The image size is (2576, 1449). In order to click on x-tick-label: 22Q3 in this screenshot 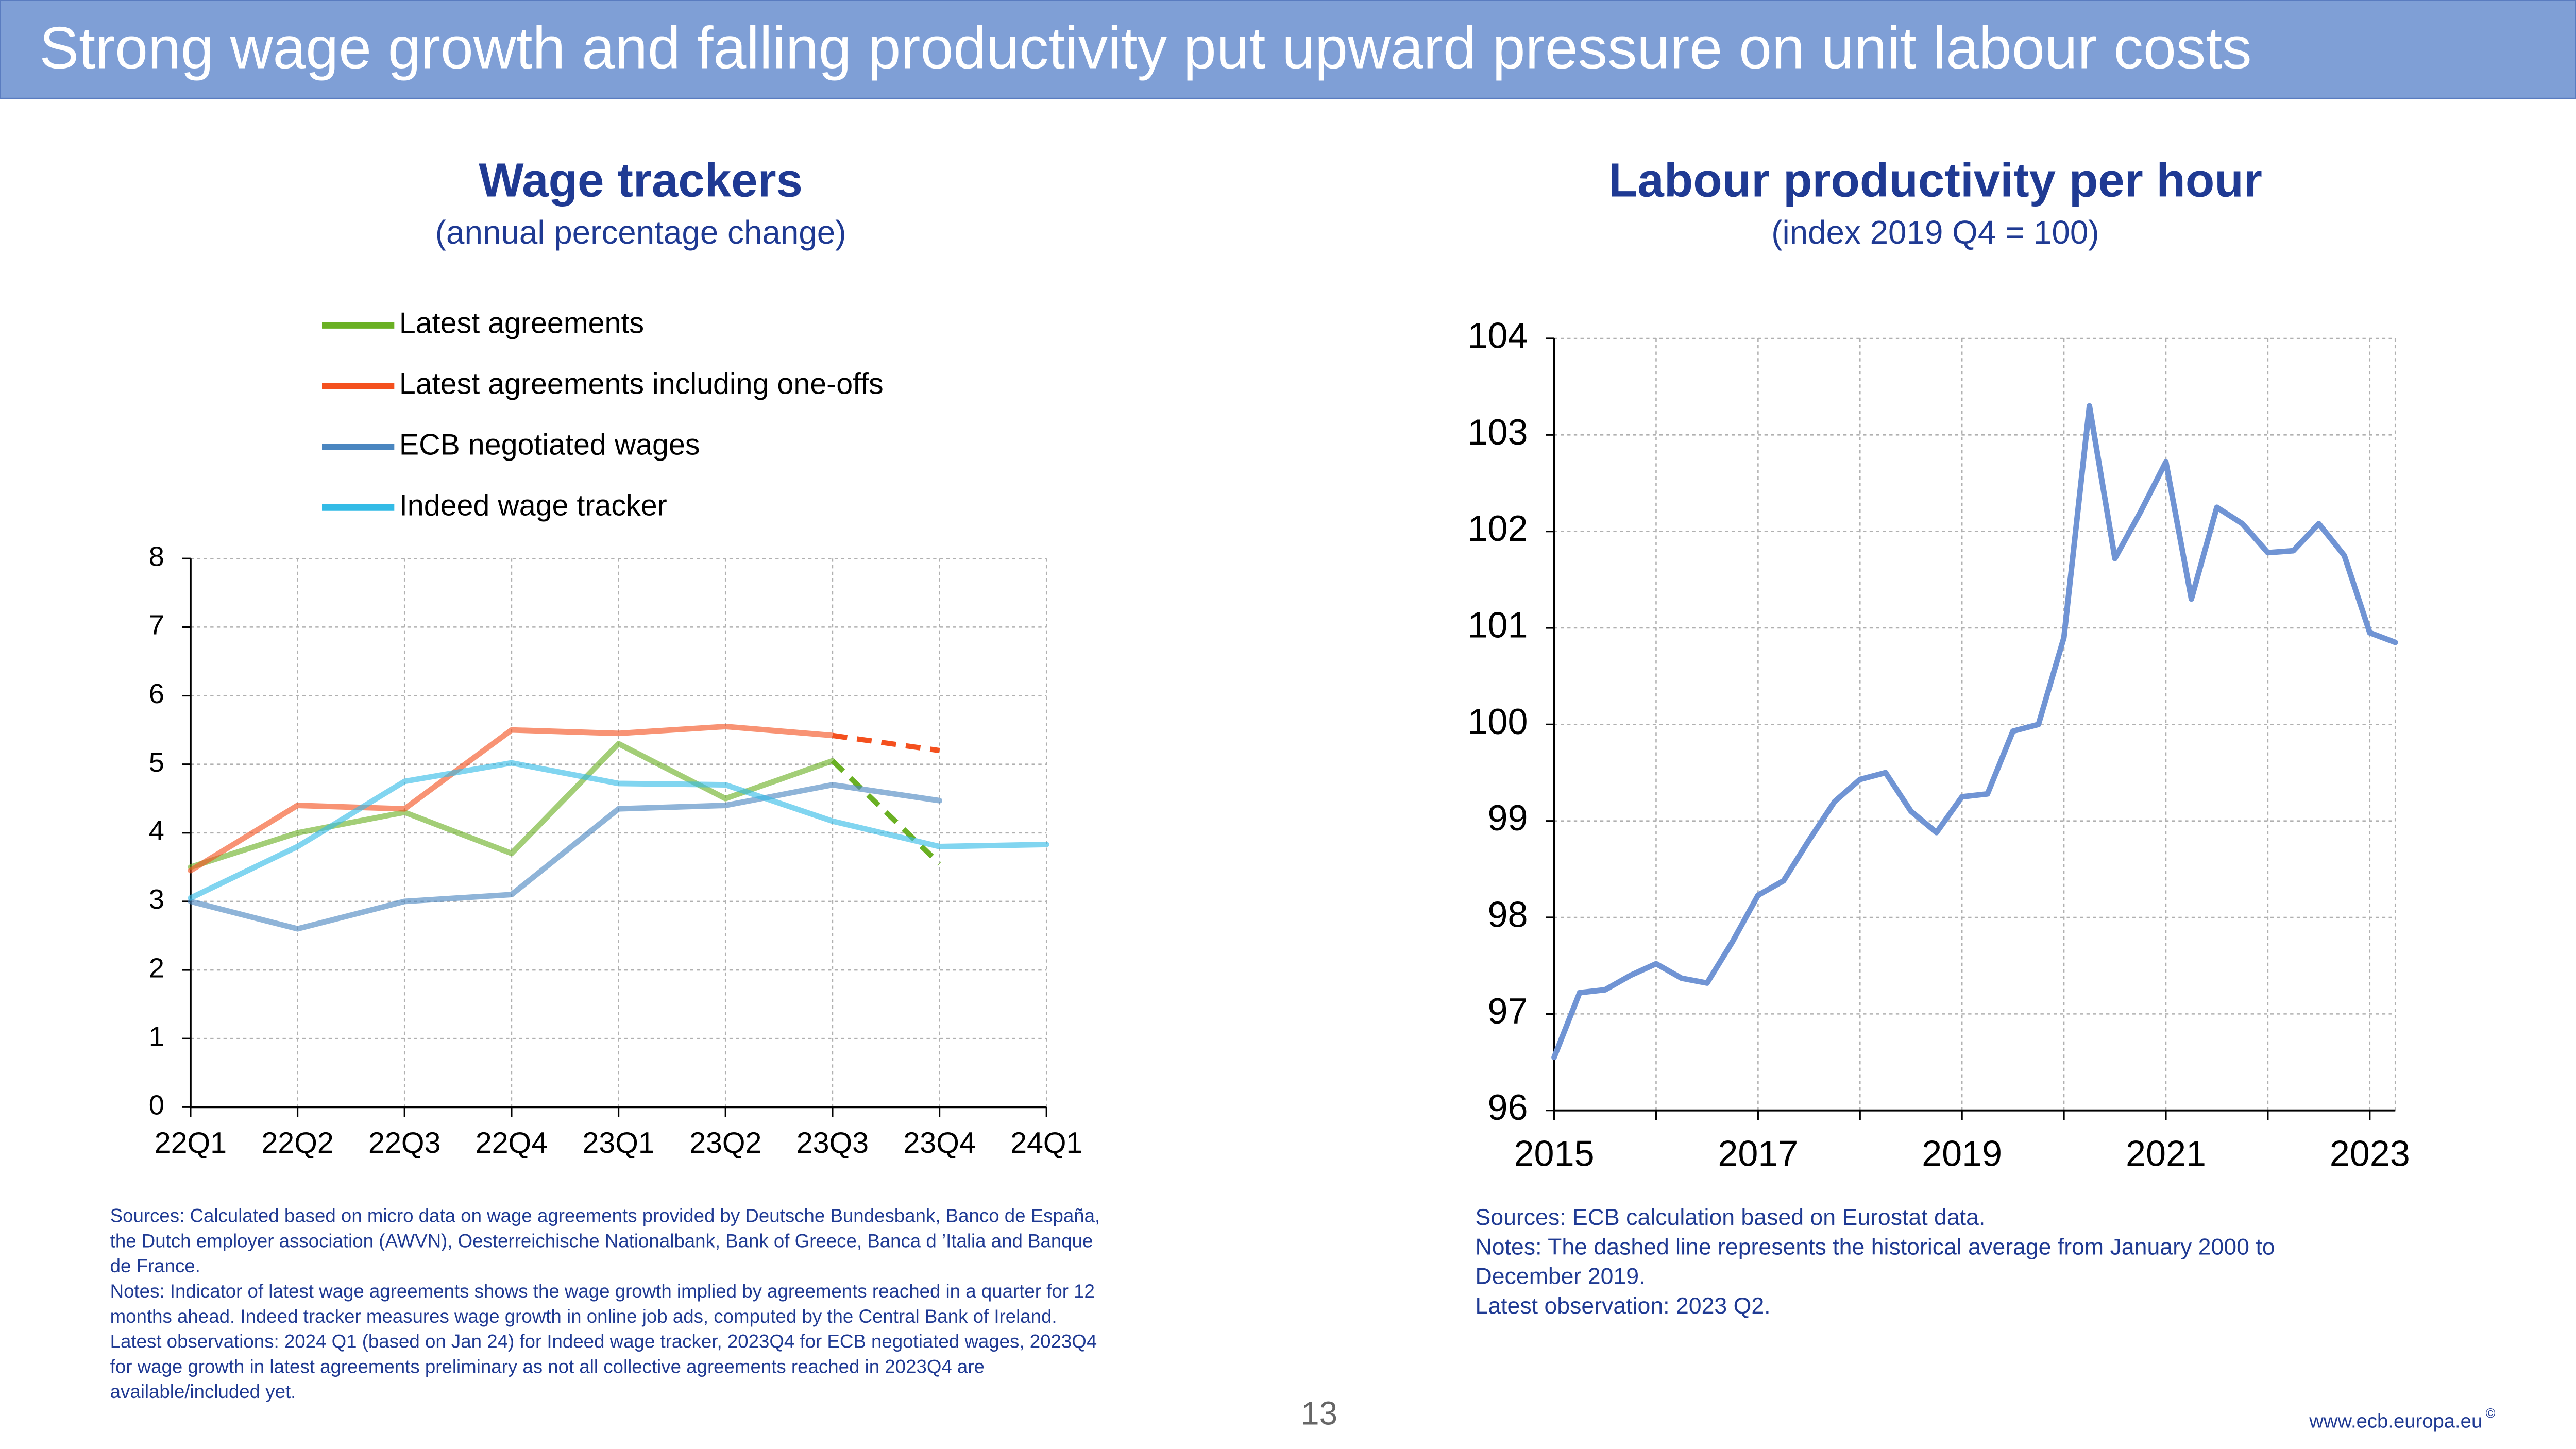, I will do `click(404, 1143)`.